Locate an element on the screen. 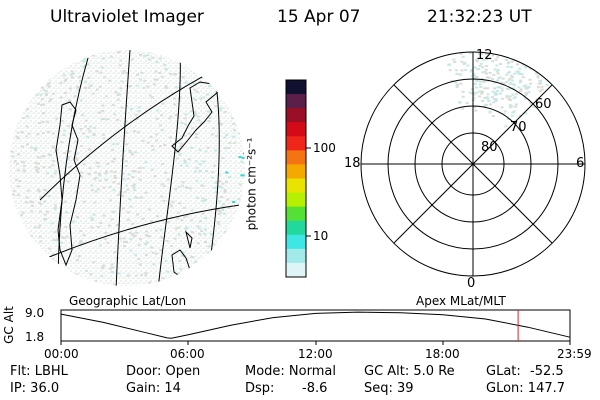  observation-date: 15 Apr 07 is located at coordinates (319, 17).